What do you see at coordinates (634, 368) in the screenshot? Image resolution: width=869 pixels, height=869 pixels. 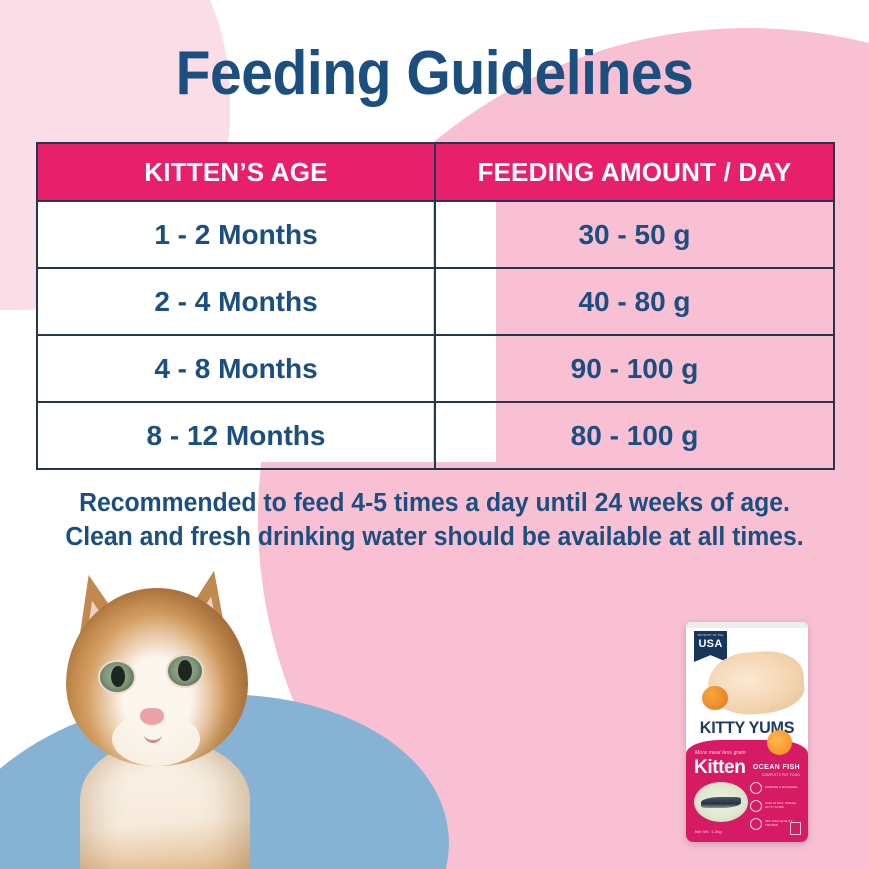 I see `cell-amount: 90 - 100 g` at bounding box center [634, 368].